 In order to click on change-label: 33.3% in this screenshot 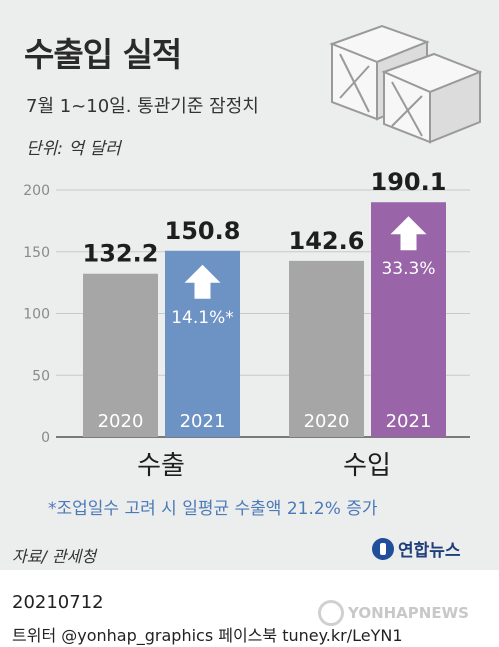, I will do `click(408, 269)`.